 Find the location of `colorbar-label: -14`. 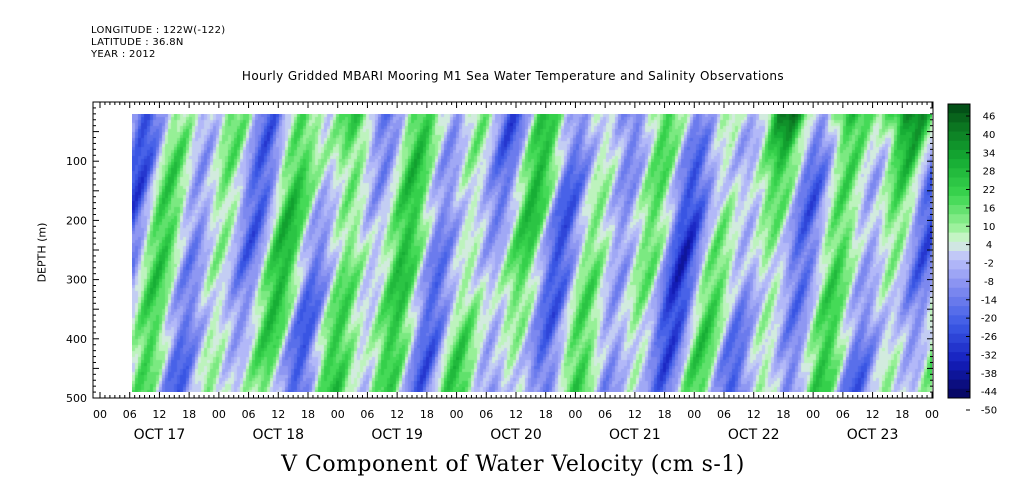

colorbar-label: -14 is located at coordinates (989, 300).